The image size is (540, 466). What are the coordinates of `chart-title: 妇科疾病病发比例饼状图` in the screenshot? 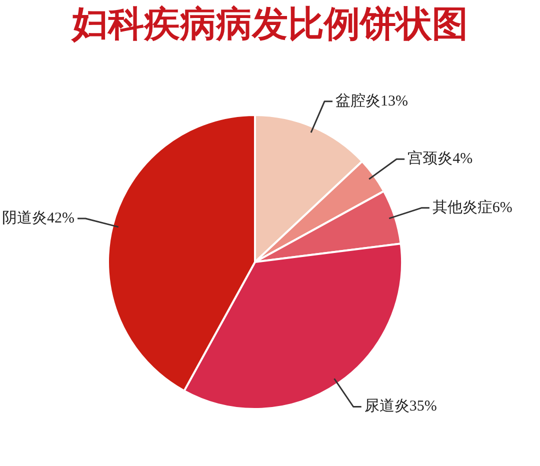 It's located at (269, 25).